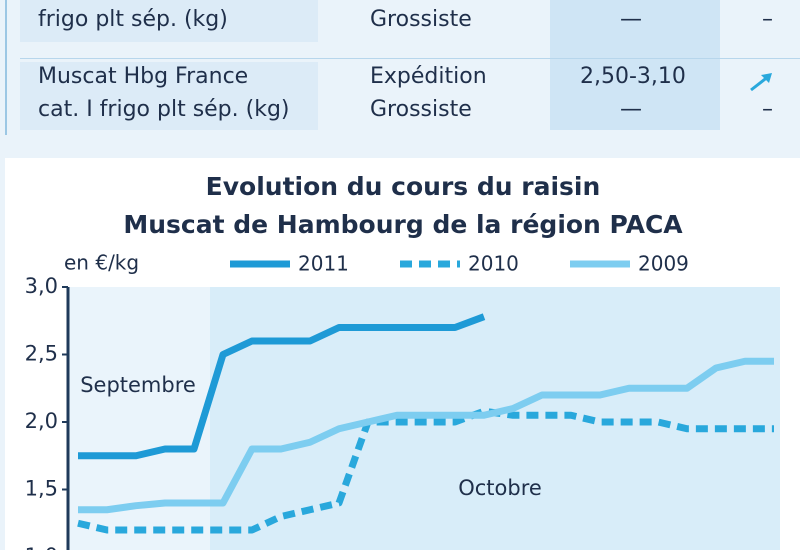 Image resolution: width=800 pixels, height=550 pixels. Describe the element at coordinates (41, 286) in the screenshot. I see `y-tick-label: 3,0` at that location.